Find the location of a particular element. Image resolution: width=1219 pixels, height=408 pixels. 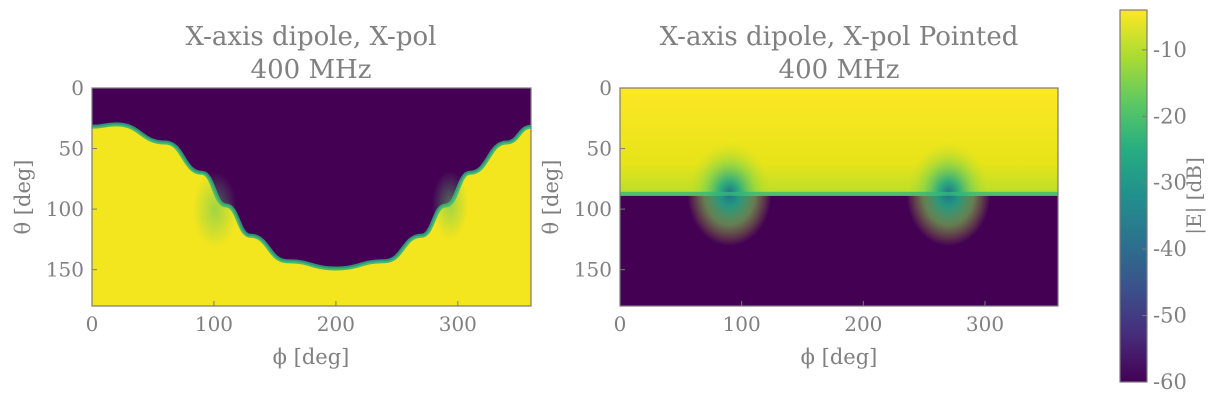

panel-right-ytick-label: 50 is located at coordinates (599, 149).